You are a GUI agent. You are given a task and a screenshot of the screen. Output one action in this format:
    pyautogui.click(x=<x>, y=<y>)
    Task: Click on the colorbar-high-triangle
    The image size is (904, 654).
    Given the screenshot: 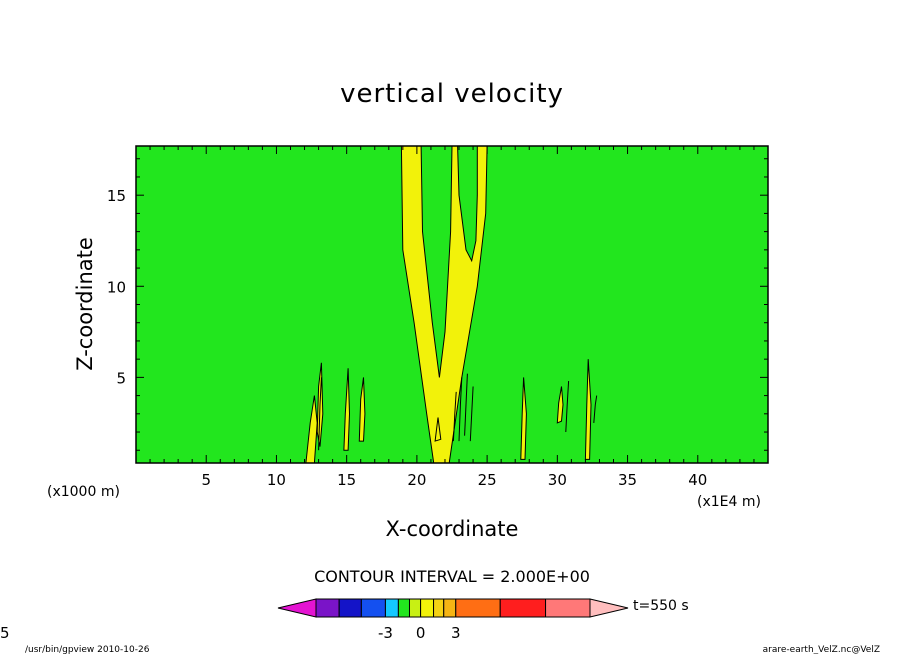 What is the action you would take?
    pyautogui.click(x=609, y=608)
    